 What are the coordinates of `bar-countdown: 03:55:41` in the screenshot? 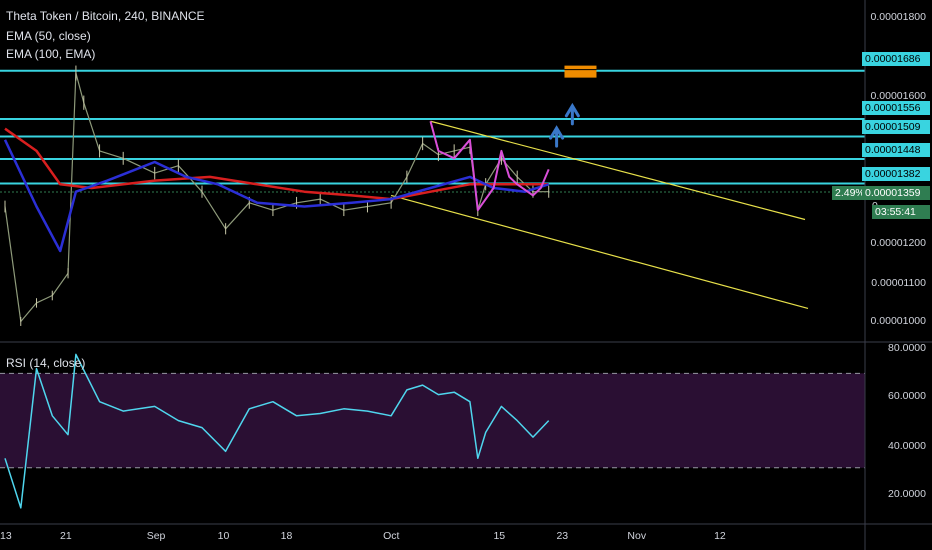 It's located at (901, 212).